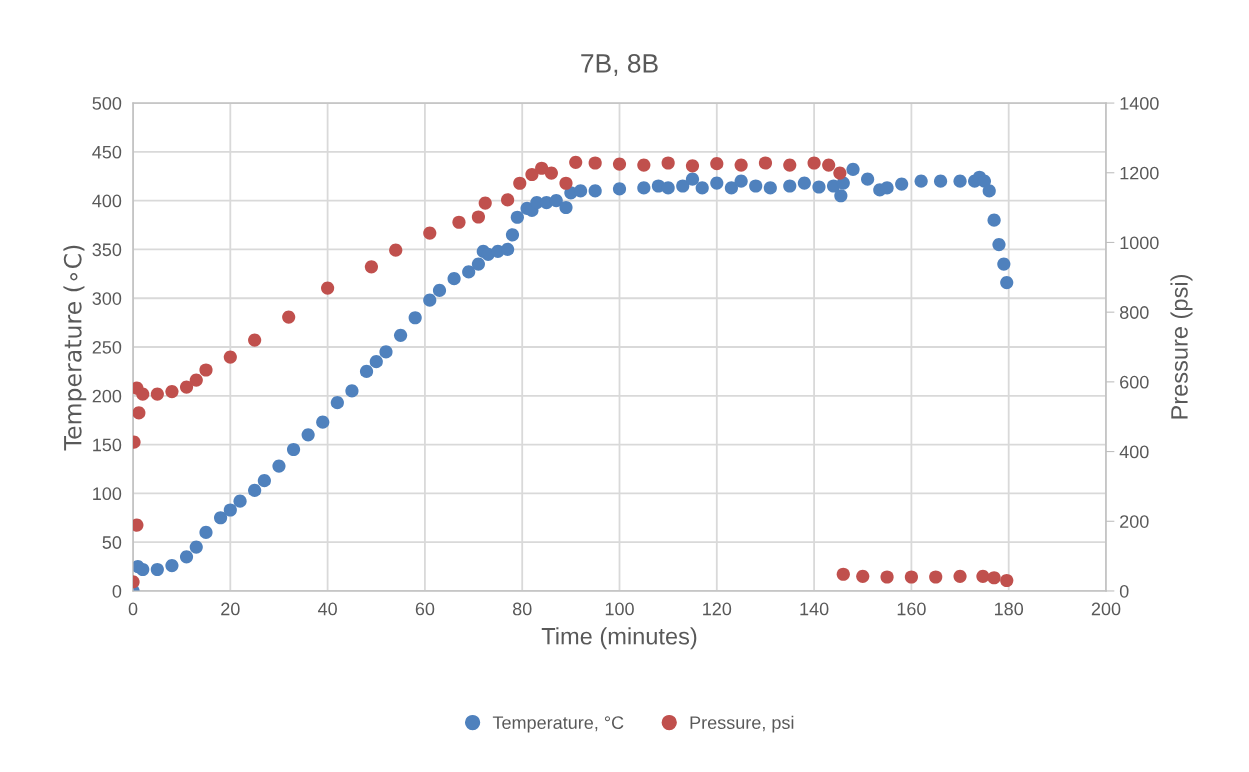 The width and height of the screenshot is (1249, 772). Describe the element at coordinates (117, 591) in the screenshot. I see `y-tick-label: 0` at that location.